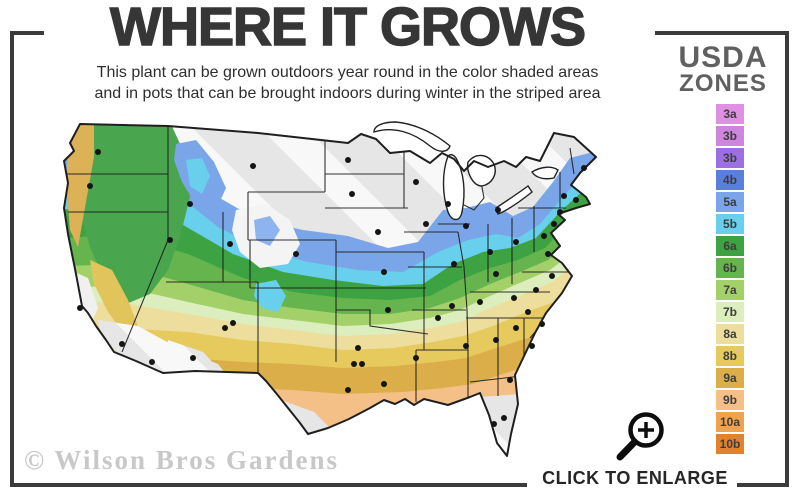 Image resolution: width=800 pixels, height=500 pixels. Describe the element at coordinates (412, 136) in the screenshot. I see `lake-superior-shape` at that location.